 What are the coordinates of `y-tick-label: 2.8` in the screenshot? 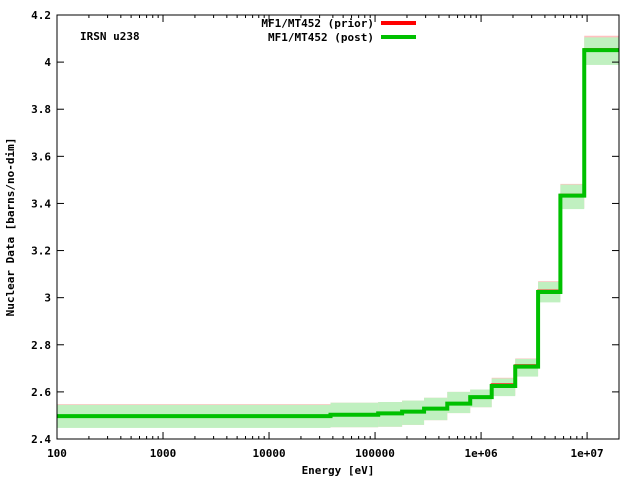 It's located at (41, 345).